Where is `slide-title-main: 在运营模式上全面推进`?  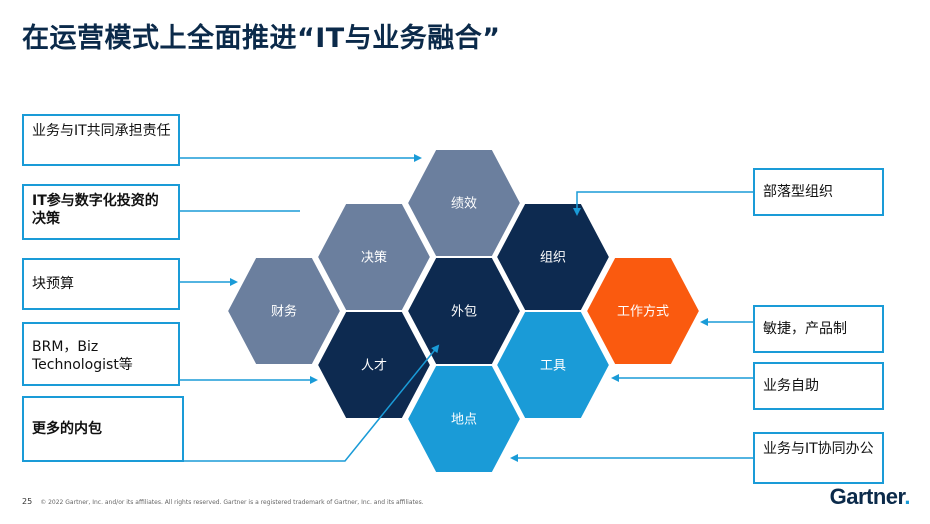
slide-title-main: 在运营模式上全面推进 is located at coordinates (159, 38).